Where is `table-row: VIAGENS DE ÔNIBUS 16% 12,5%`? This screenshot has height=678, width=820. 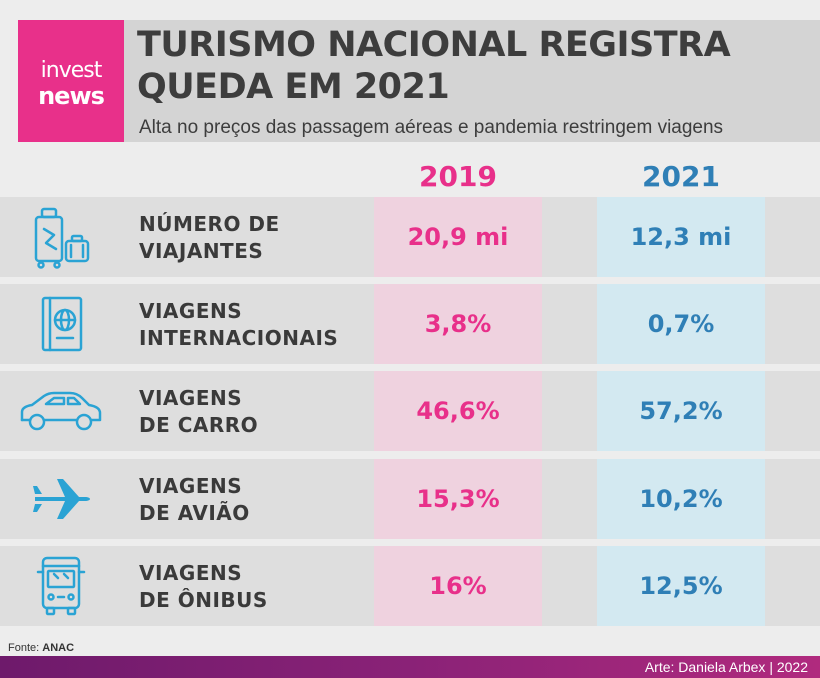
table-row: VIAGENS DE ÔNIBUS 16% 12,5% is located at coordinates (410, 586).